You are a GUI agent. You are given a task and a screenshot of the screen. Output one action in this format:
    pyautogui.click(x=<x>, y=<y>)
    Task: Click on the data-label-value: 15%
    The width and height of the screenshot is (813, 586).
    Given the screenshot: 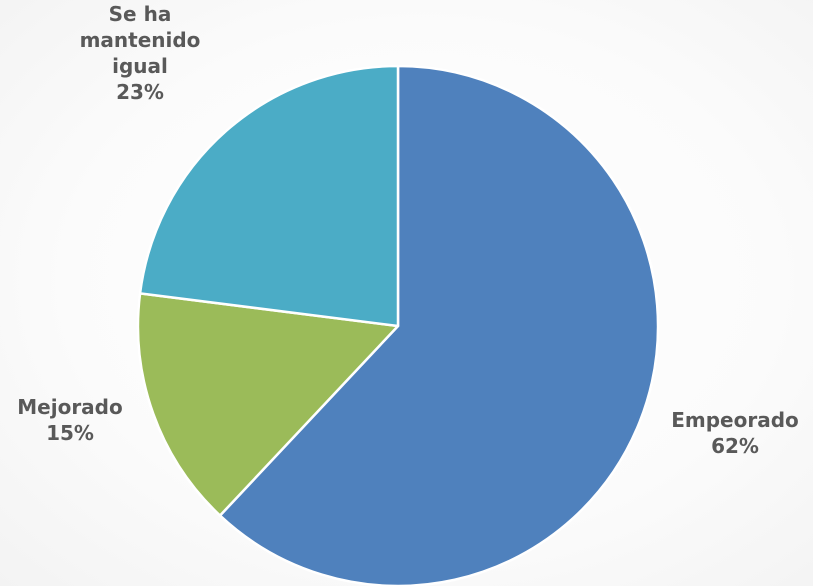 What is the action you would take?
    pyautogui.click(x=70, y=433)
    